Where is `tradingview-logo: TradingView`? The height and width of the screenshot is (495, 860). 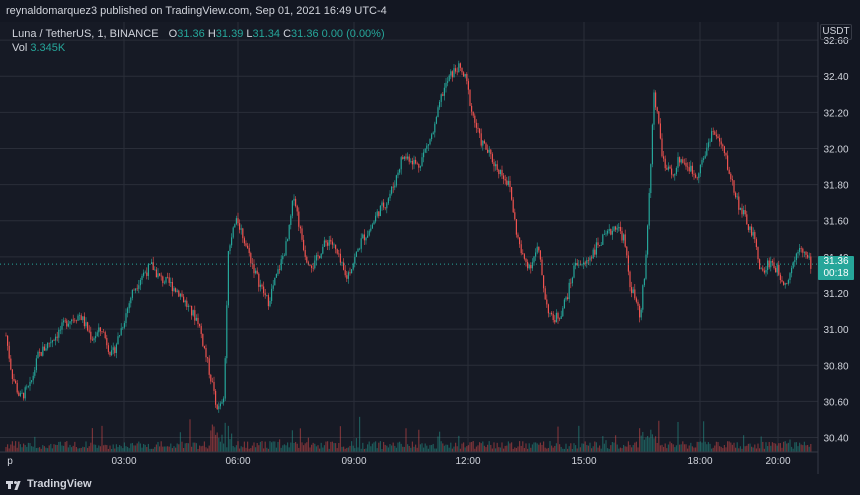 tradingview-logo: TradingView is located at coordinates (49, 484).